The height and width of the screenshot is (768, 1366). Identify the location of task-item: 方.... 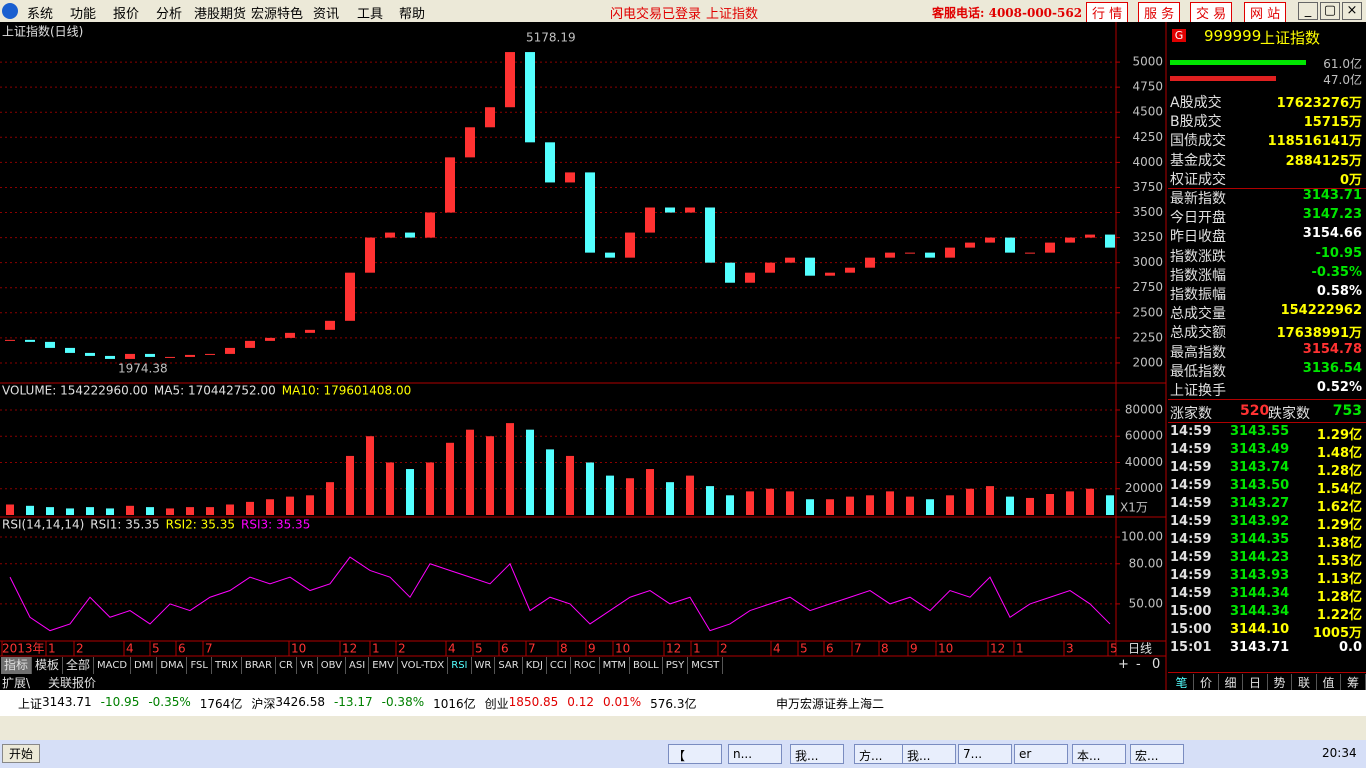
(881, 754).